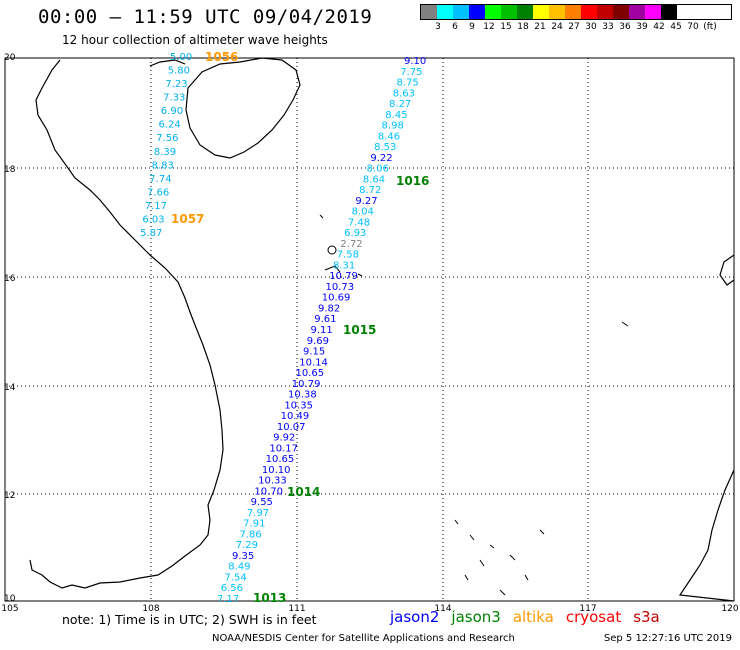 The height and width of the screenshot is (650, 740). What do you see at coordinates (339, 287) in the screenshot?
I see `swh-value: 10.73` at bounding box center [339, 287].